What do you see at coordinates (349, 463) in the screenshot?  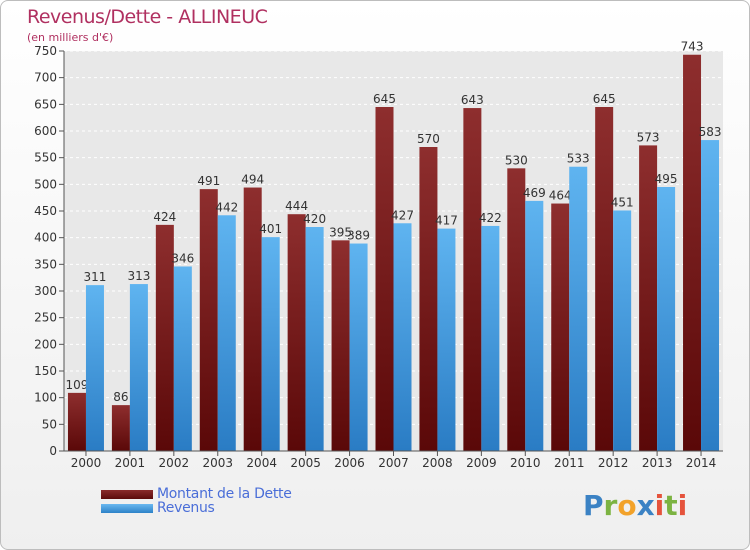 I see `x-tick-label: 2006` at bounding box center [349, 463].